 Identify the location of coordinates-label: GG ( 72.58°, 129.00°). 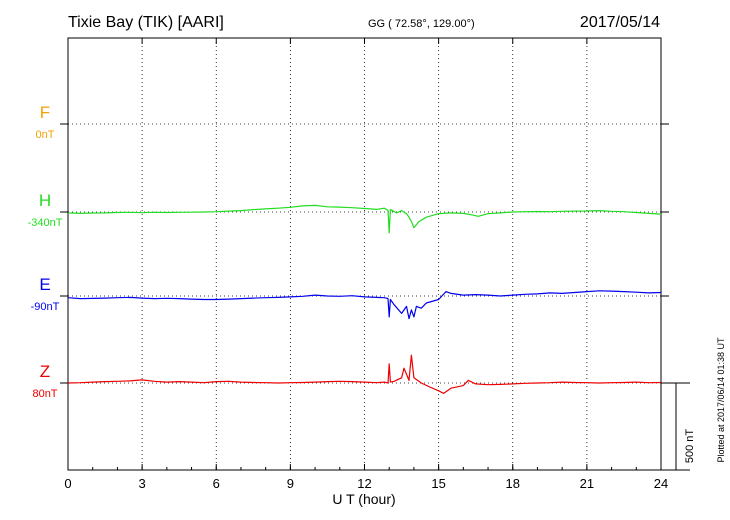
(421, 24).